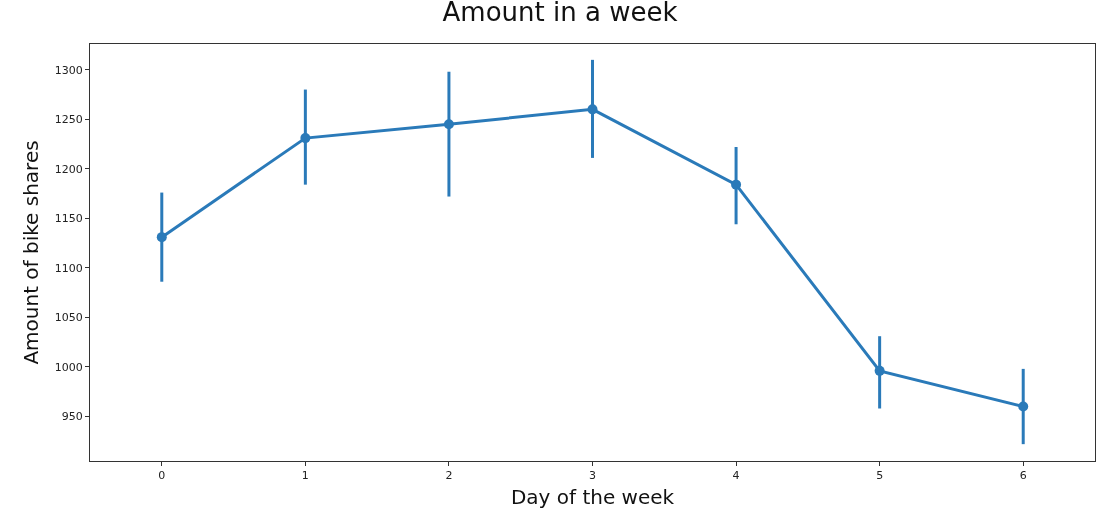 The width and height of the screenshot is (1120, 516). What do you see at coordinates (880, 476) in the screenshot?
I see `x-tick-label: 5` at bounding box center [880, 476].